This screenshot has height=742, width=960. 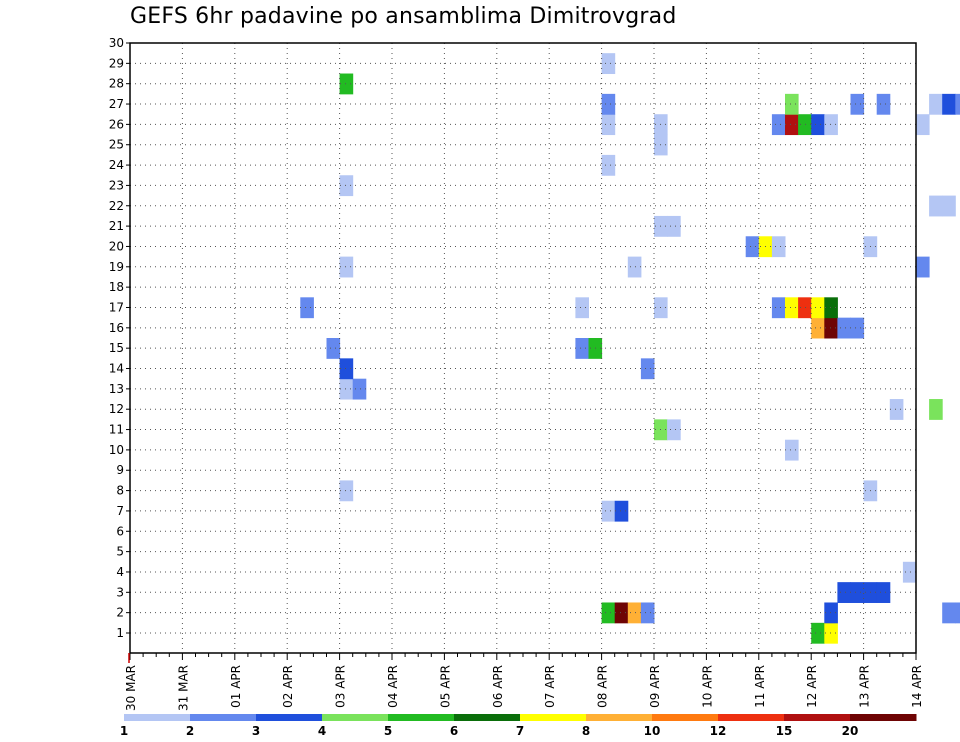 I want to click on y-tick-label: 14, so click(x=116, y=369).